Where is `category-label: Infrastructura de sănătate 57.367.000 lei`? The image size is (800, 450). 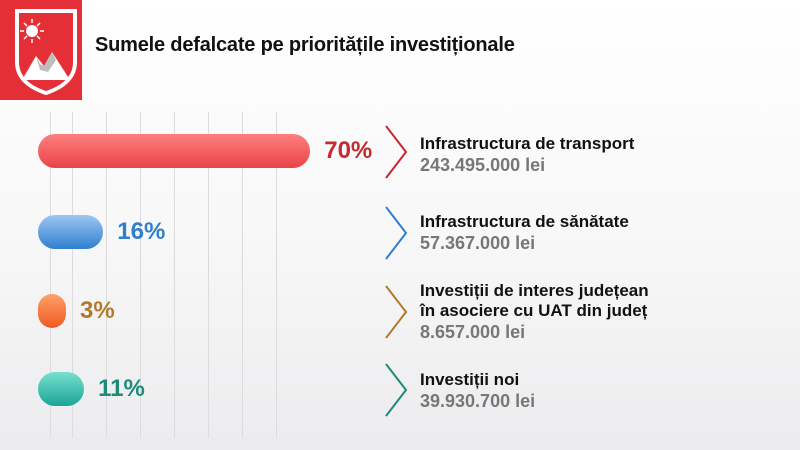
category-label: Infrastructura de sănătate 57.367.000 lei is located at coordinates (605, 233).